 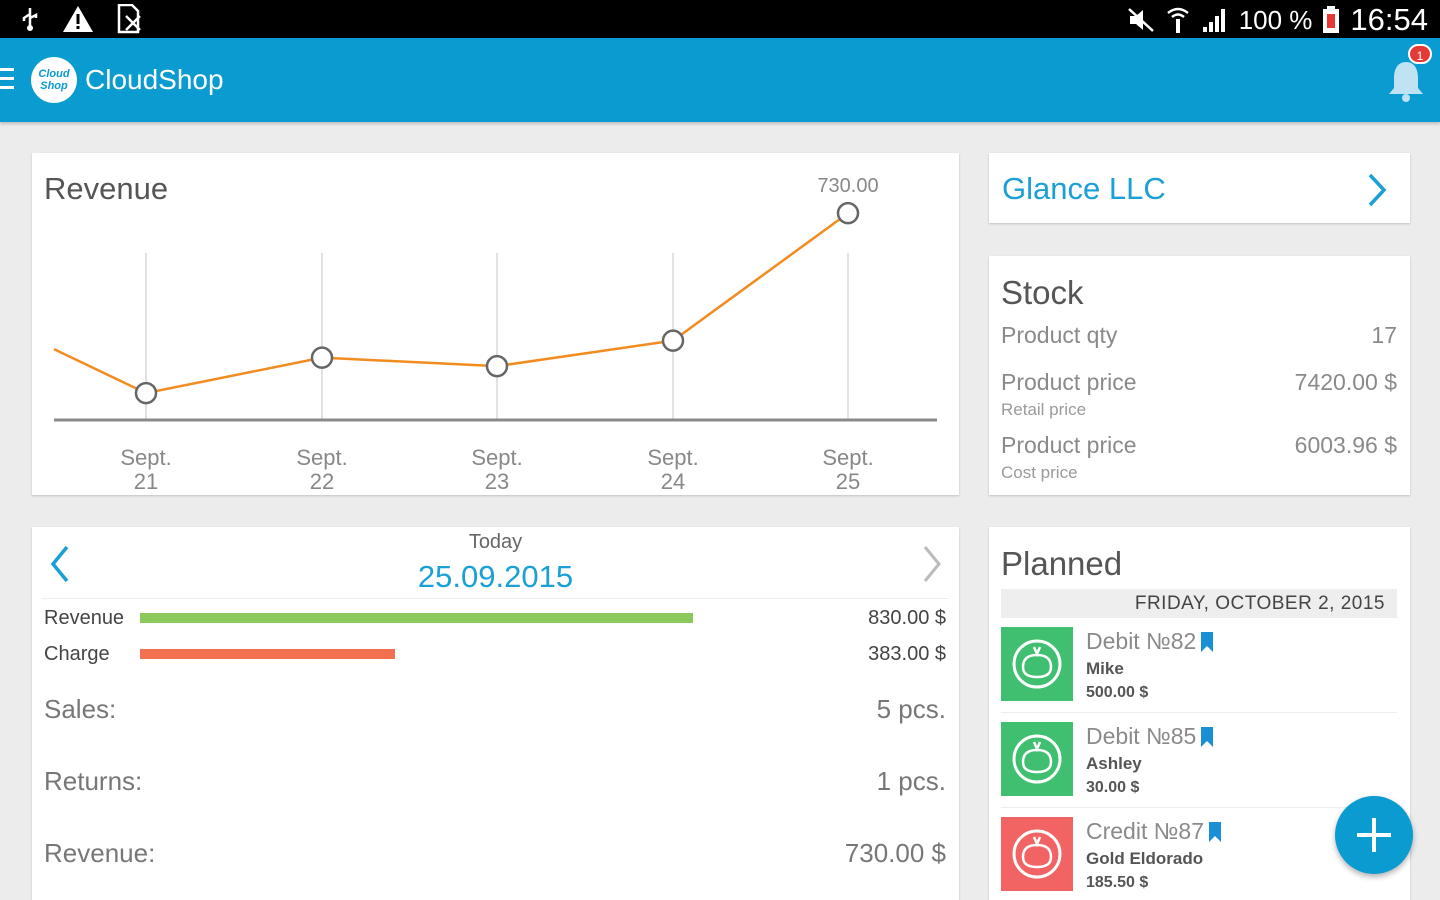 I want to click on planned-item-amount: 500.00 $, so click(x=1117, y=692).